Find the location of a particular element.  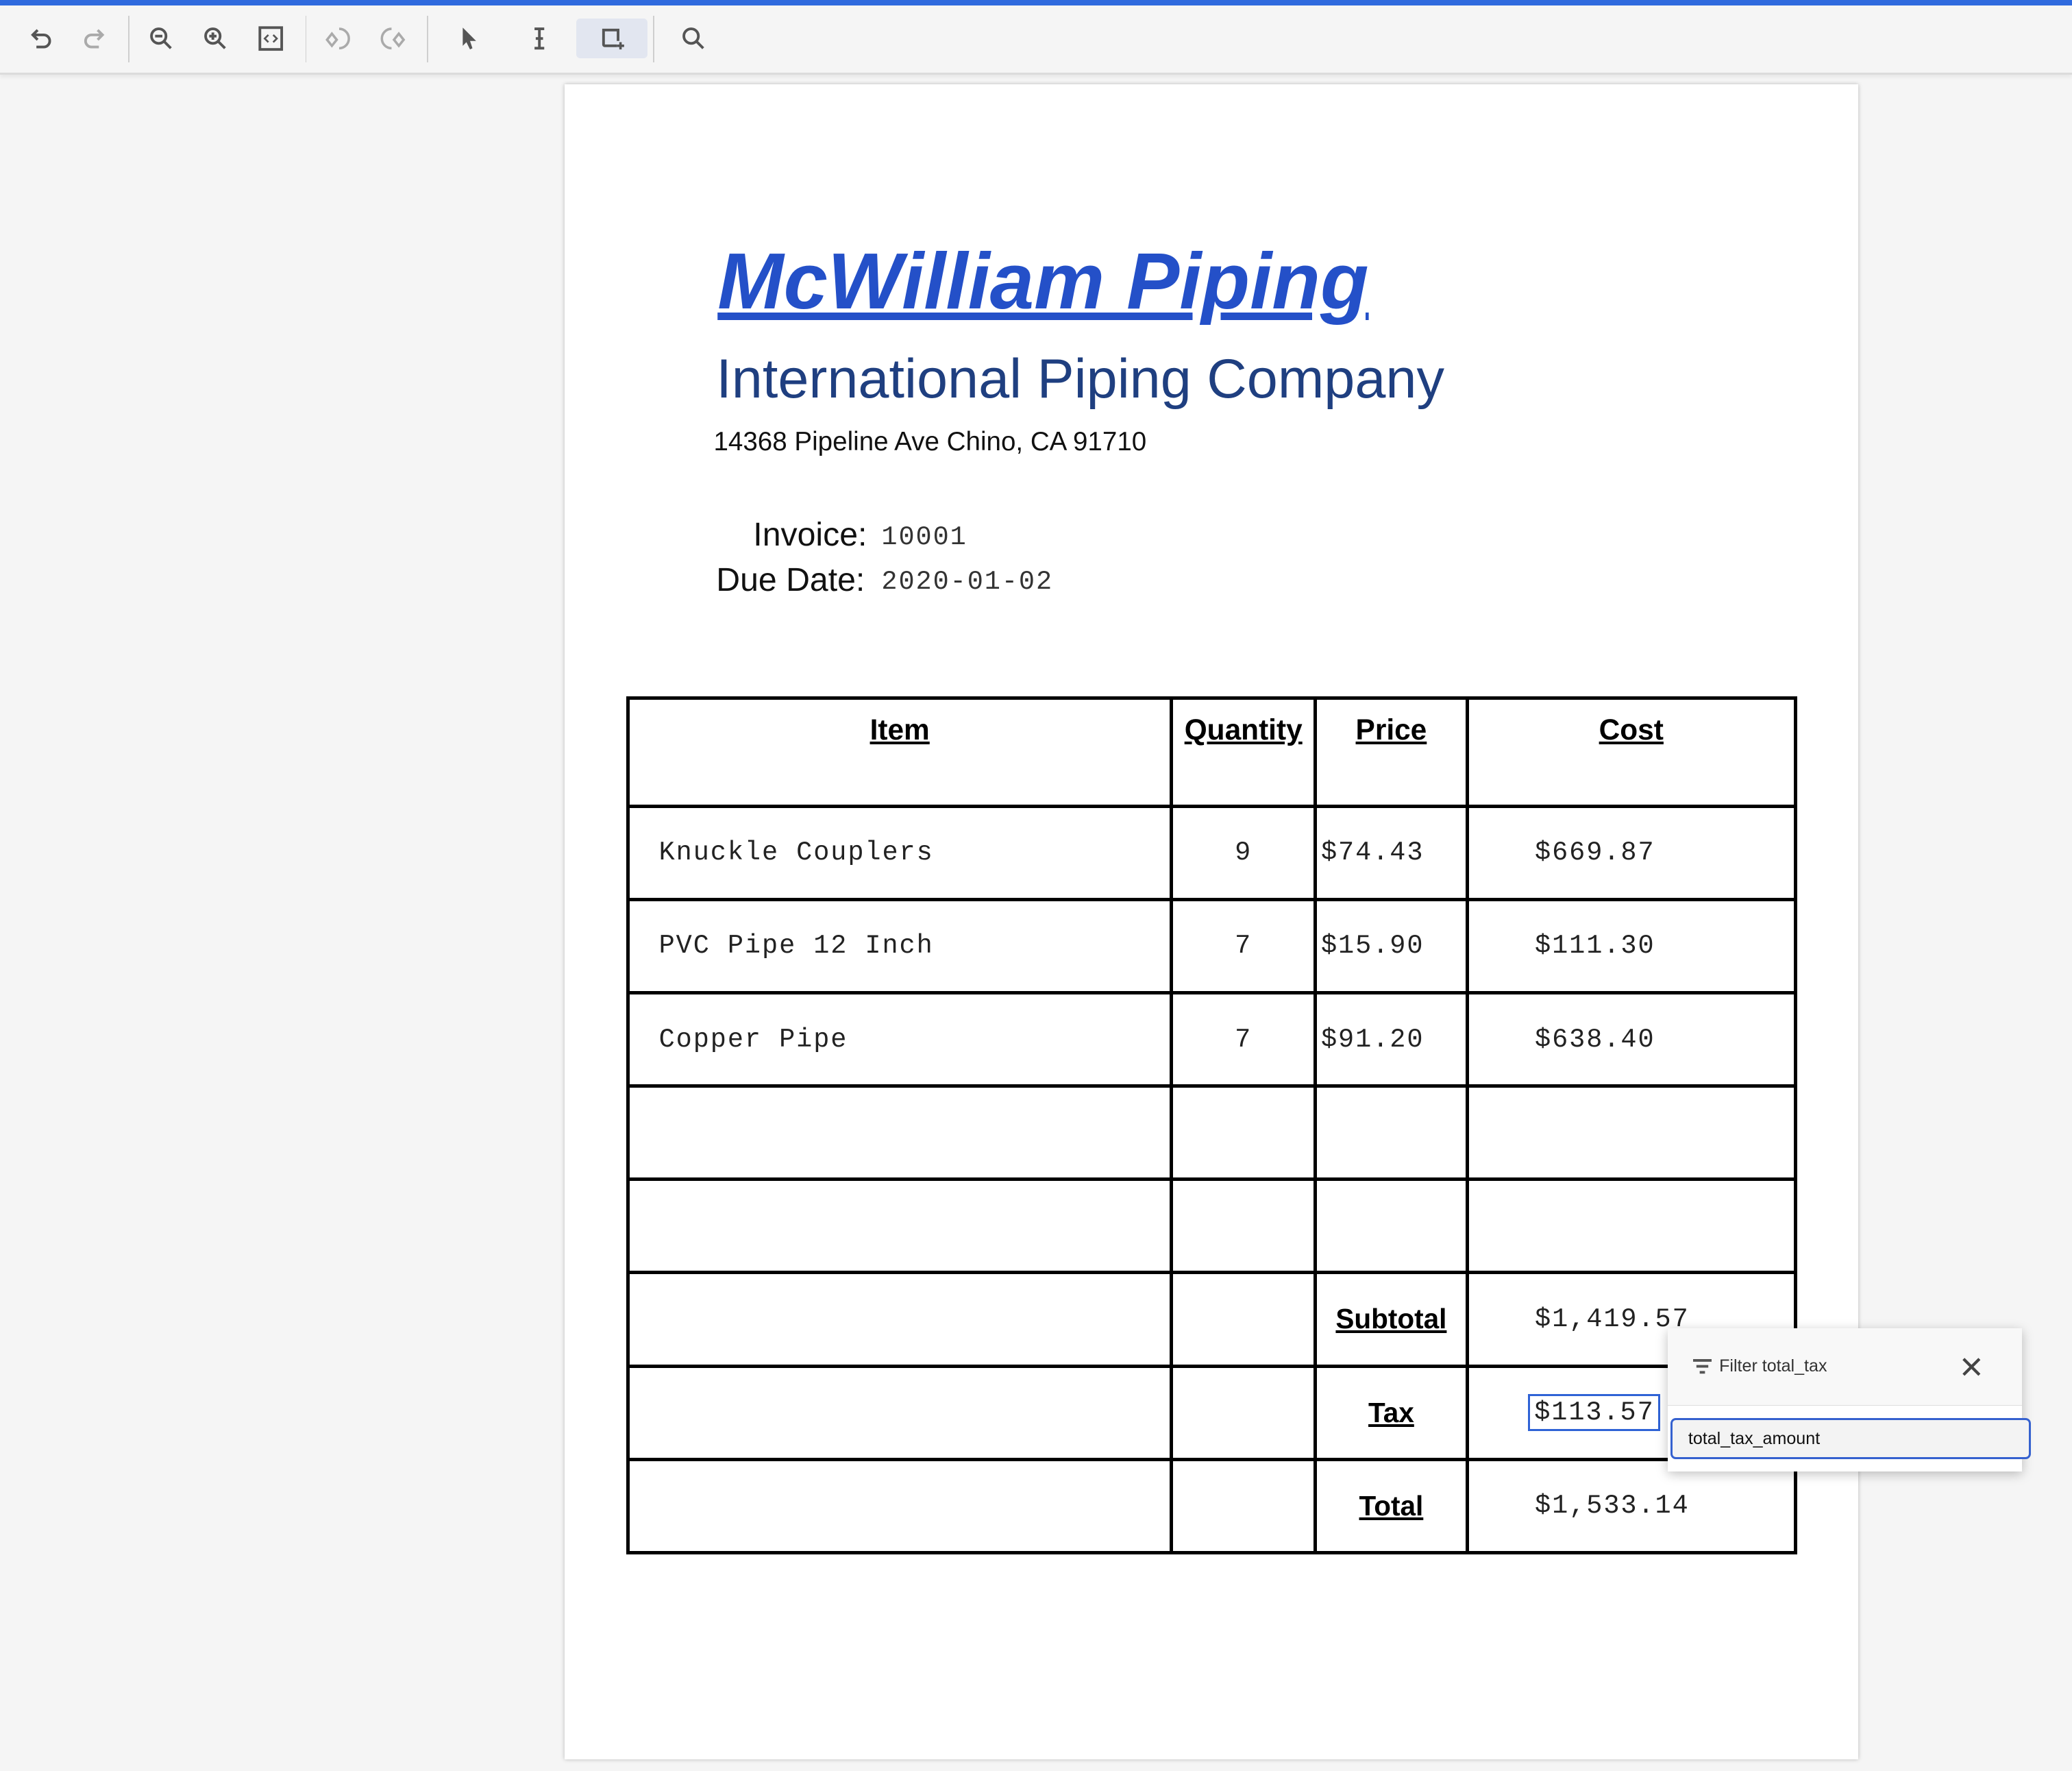

draw-box-button is located at coordinates (612, 38).